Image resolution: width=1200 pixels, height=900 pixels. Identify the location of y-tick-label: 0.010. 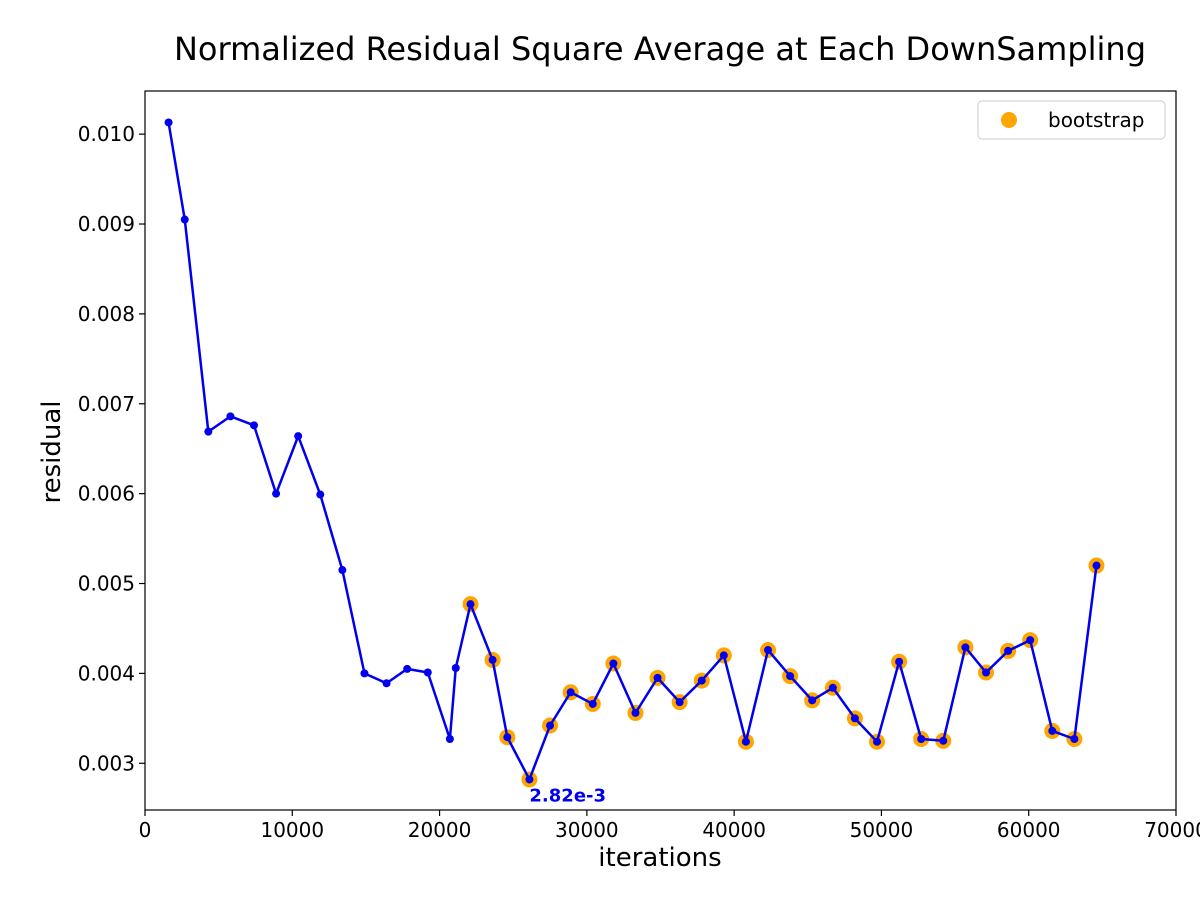
(106, 134).